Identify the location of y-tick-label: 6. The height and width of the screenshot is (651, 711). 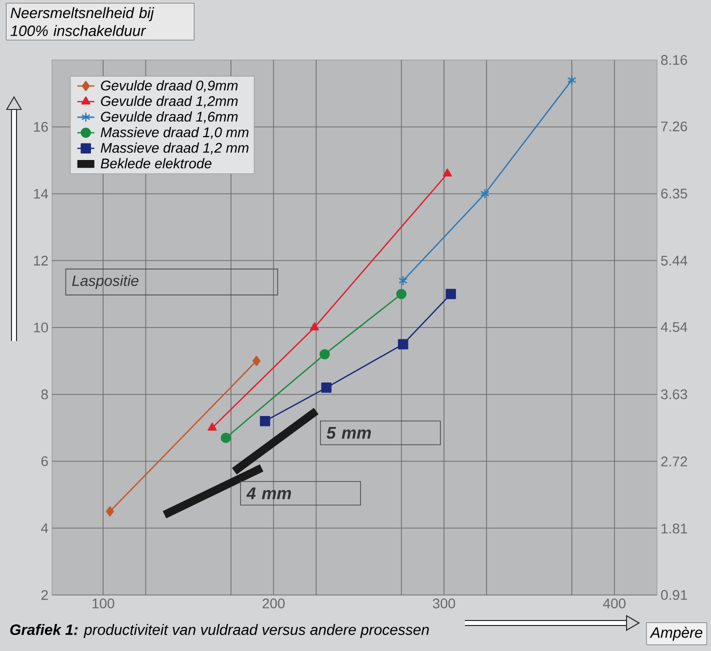
(44, 461).